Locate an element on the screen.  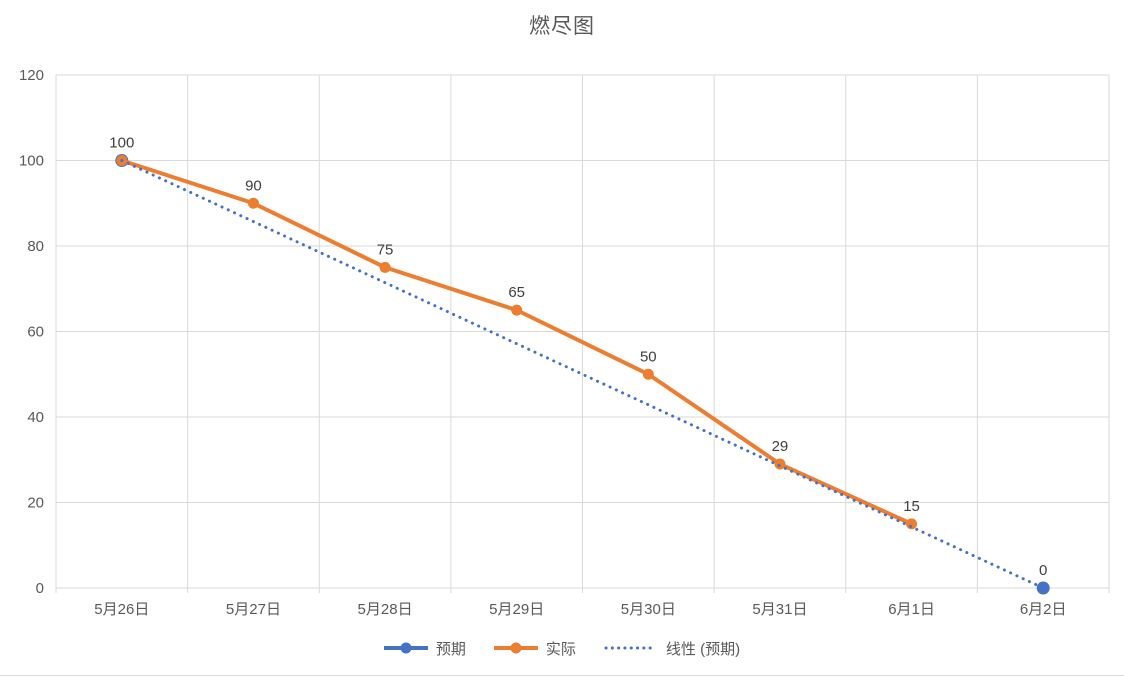
legend-label-trendline: 线性 (预期) is located at coordinates (703, 649).